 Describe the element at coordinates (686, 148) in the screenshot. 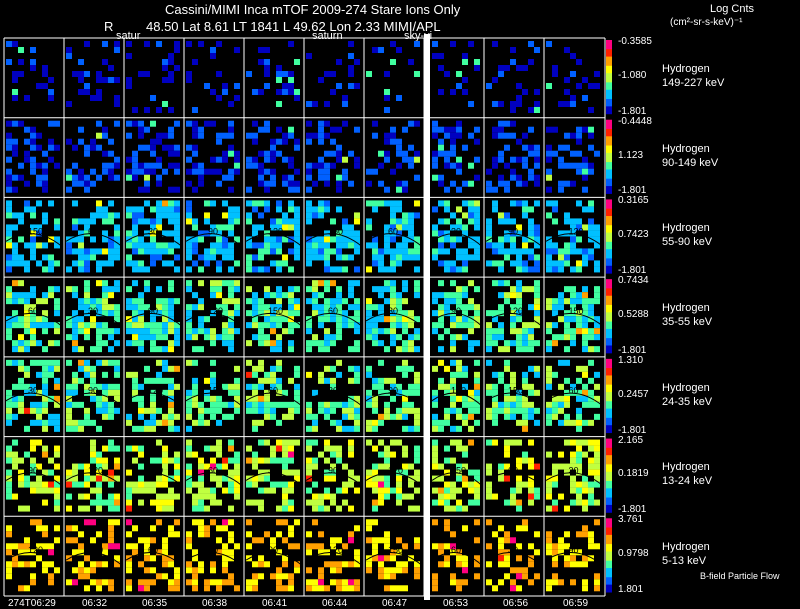

I see `panel-species: Hydrogen` at that location.